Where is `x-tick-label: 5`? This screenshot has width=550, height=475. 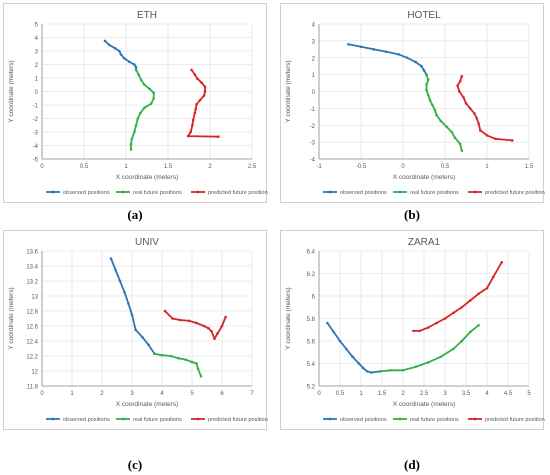
x-tick-label: 5 is located at coordinates (192, 394).